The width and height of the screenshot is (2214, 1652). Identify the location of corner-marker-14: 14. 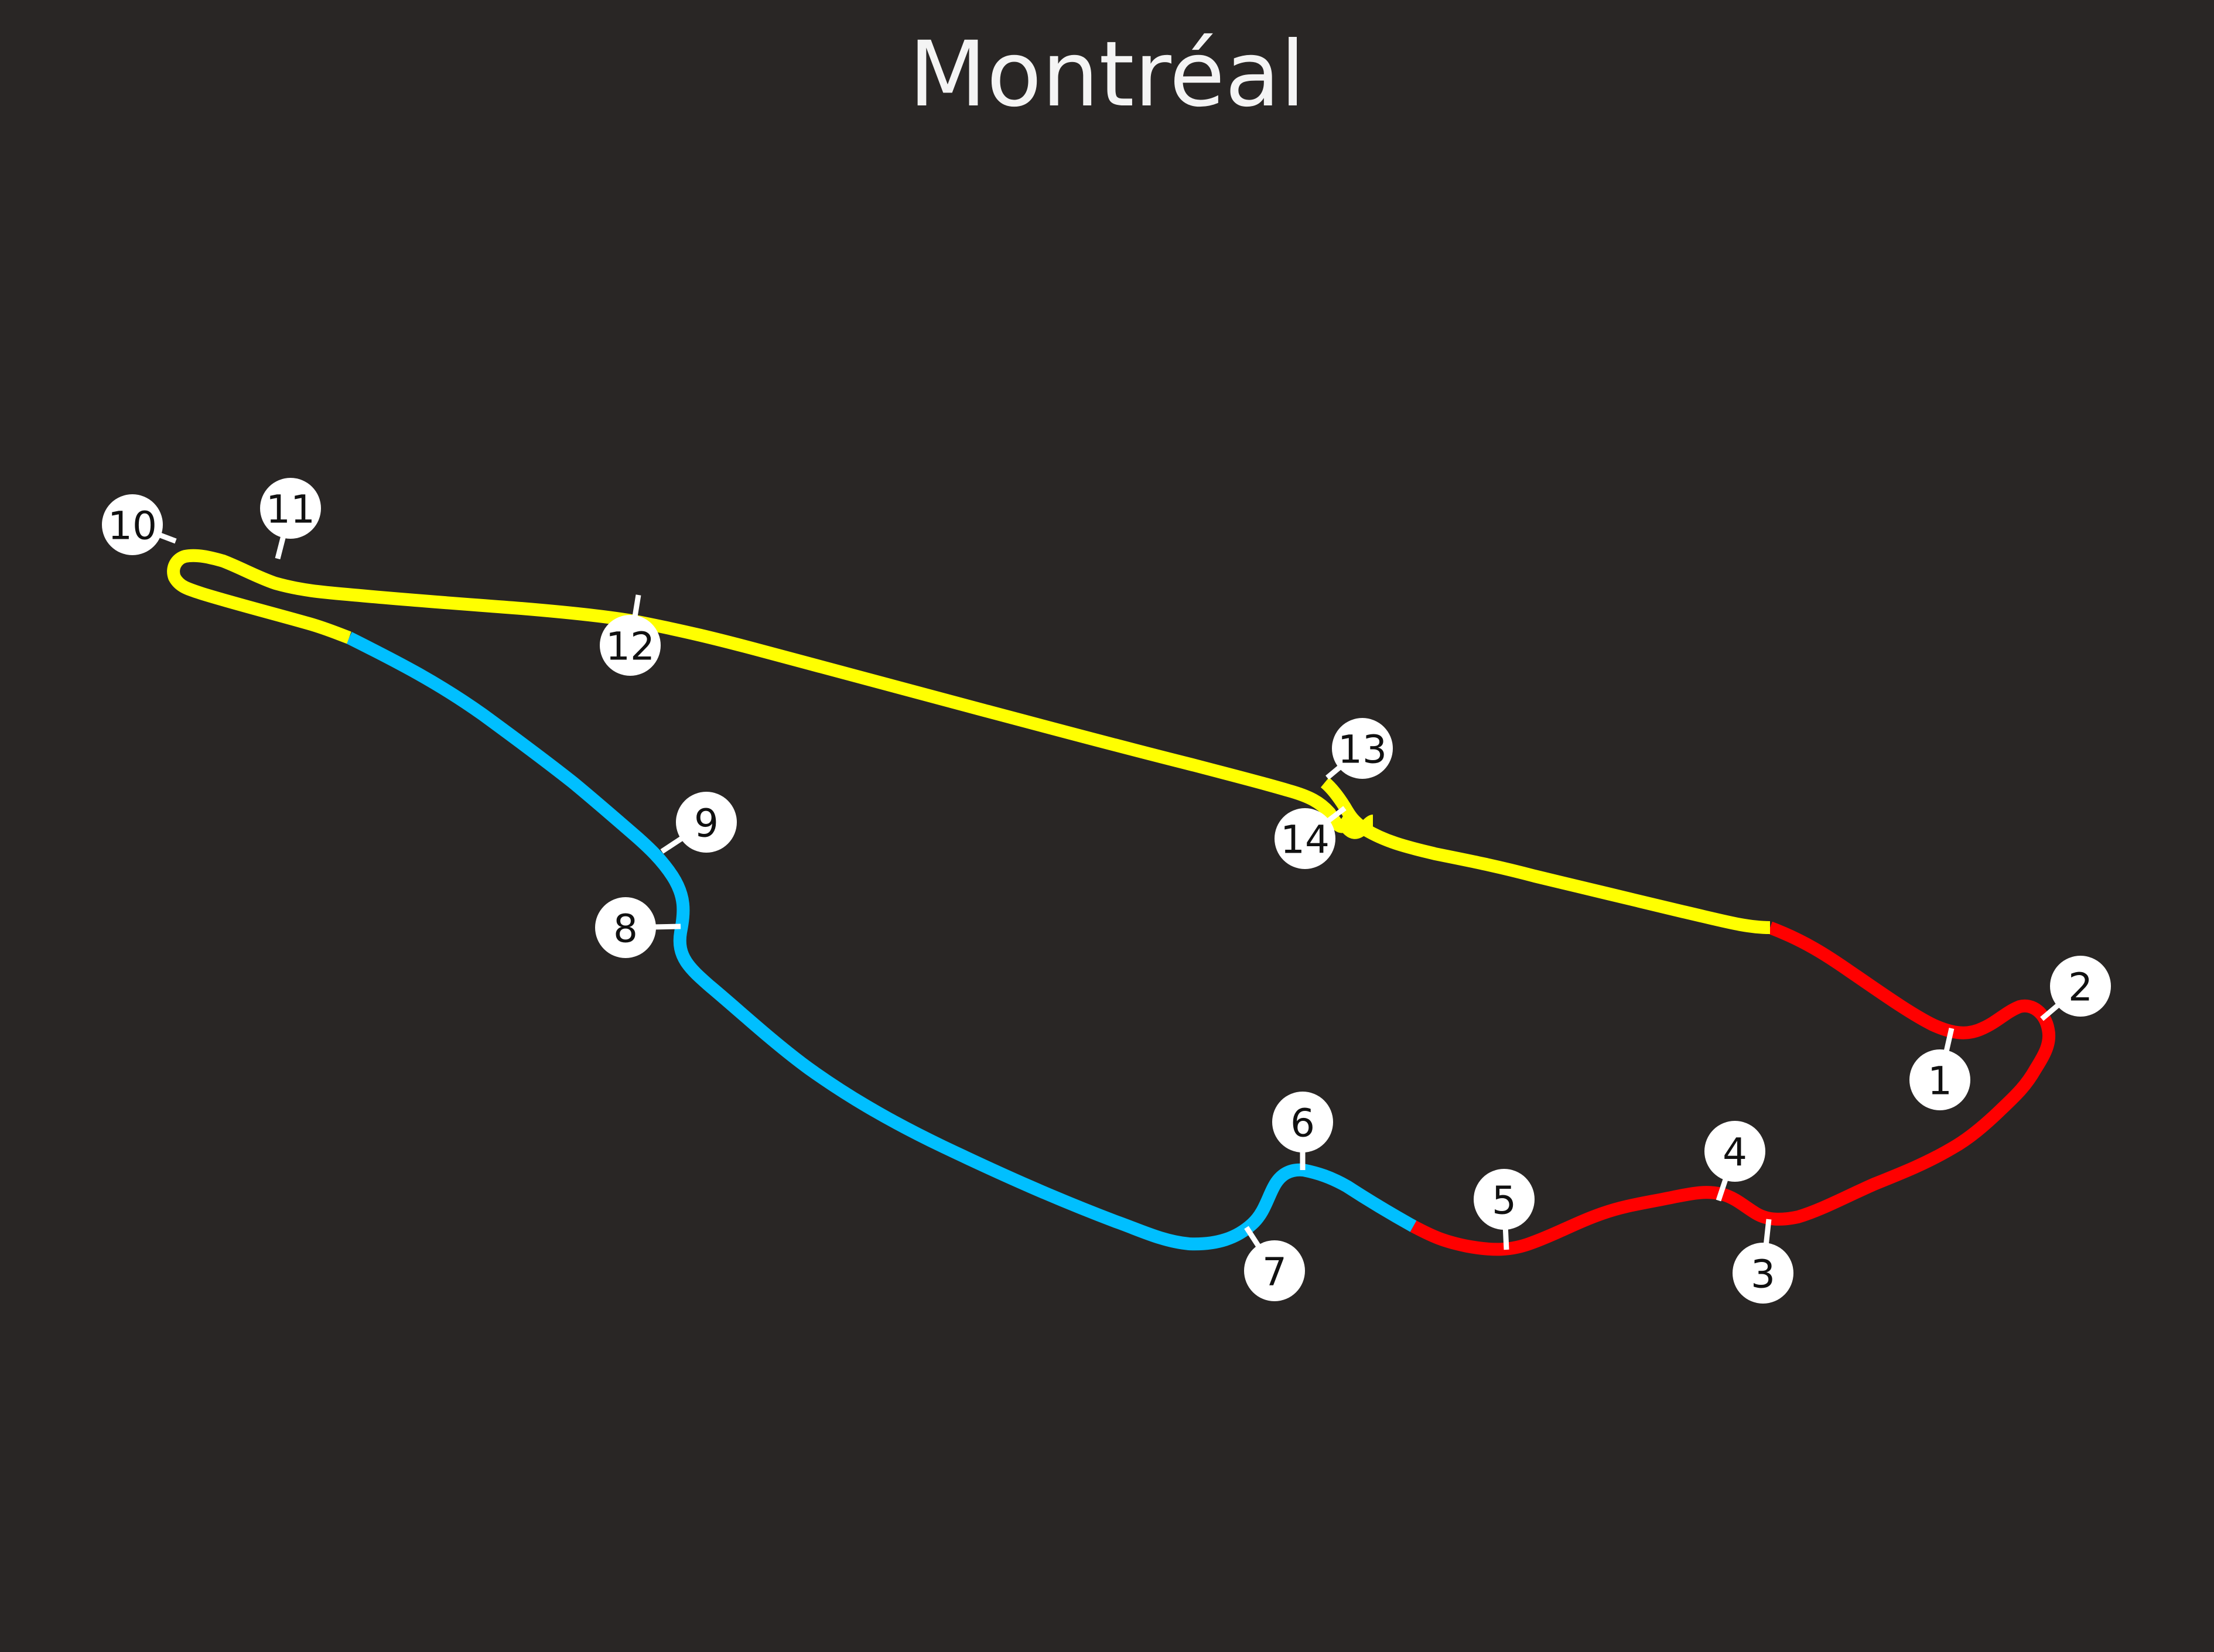
(1311, 837).